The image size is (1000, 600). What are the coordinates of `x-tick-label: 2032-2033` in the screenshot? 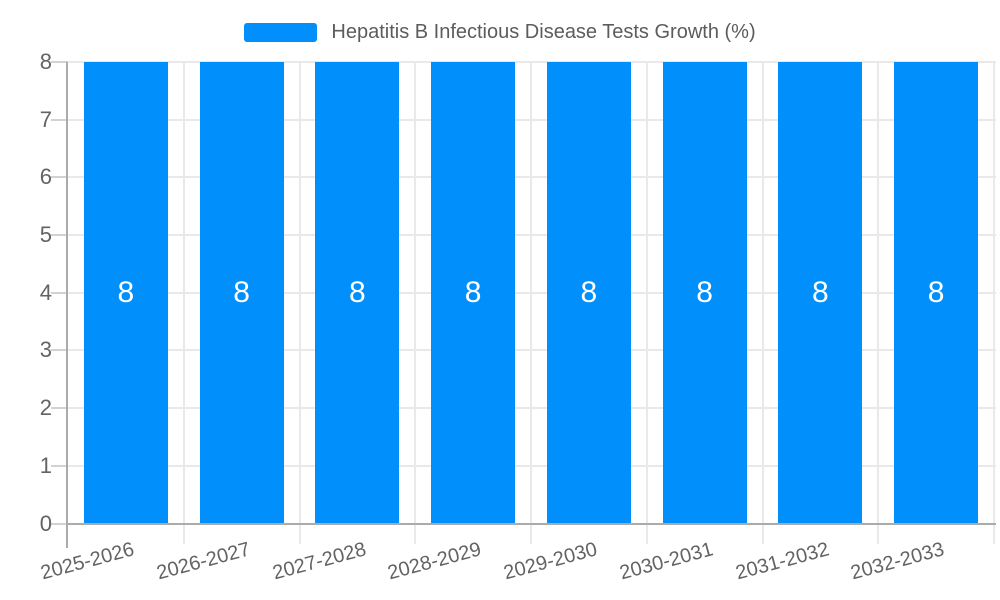 It's located at (897, 561).